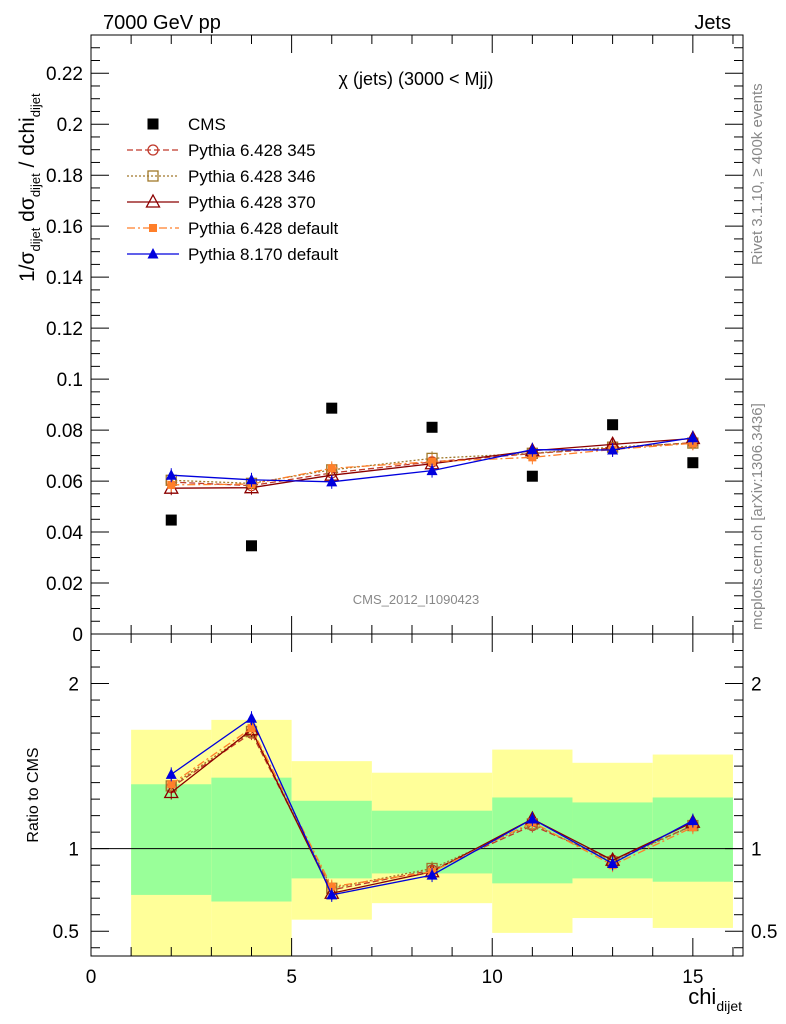  What do you see at coordinates (64, 176) in the screenshot?
I see `y-tick-label: 0.18` at bounding box center [64, 176].